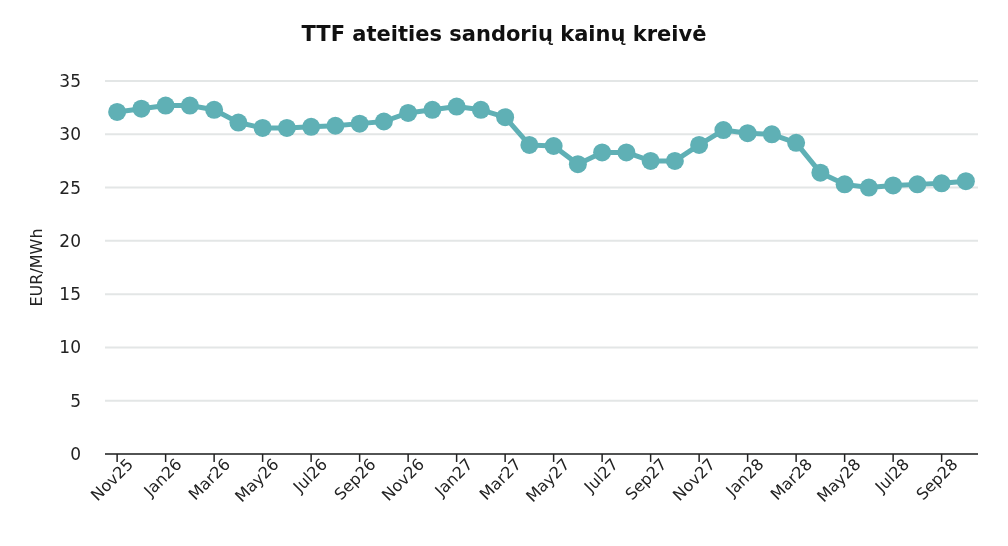  Describe the element at coordinates (75, 400) in the screenshot. I see `y-tick-label: 5` at that location.